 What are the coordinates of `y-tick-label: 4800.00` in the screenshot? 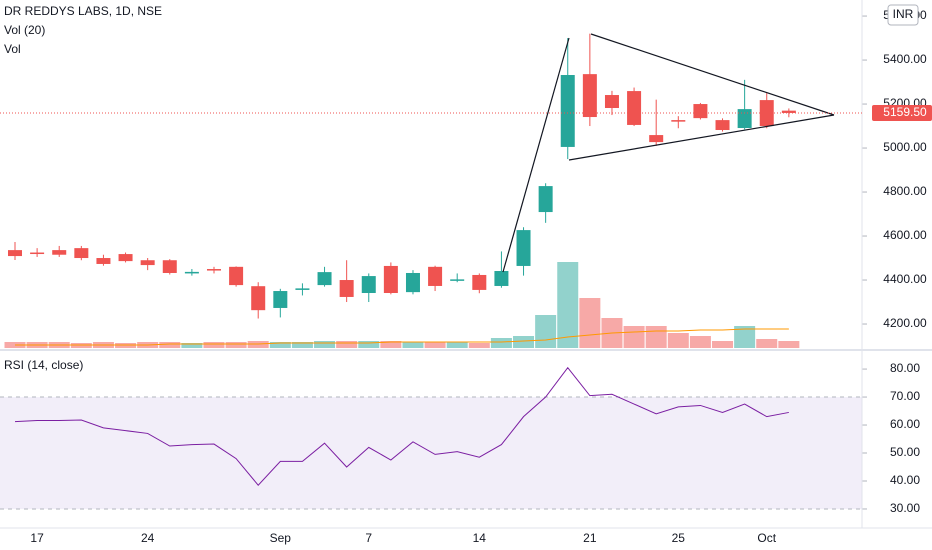 It's located at (905, 191).